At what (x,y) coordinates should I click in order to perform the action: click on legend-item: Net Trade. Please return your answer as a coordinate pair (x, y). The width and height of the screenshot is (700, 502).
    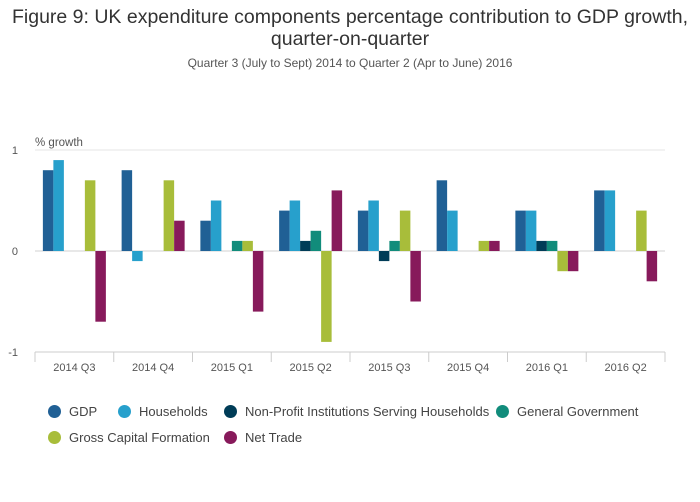
    Looking at the image, I should click on (263, 437).